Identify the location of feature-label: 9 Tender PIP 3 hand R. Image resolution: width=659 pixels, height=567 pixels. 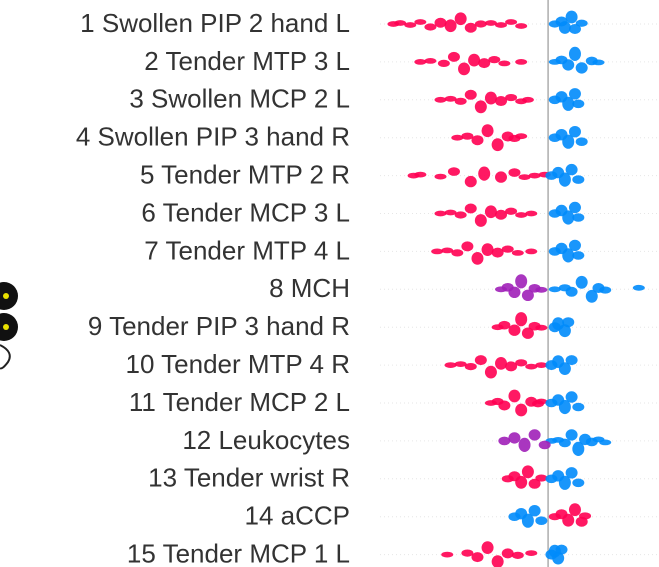
(219, 326).